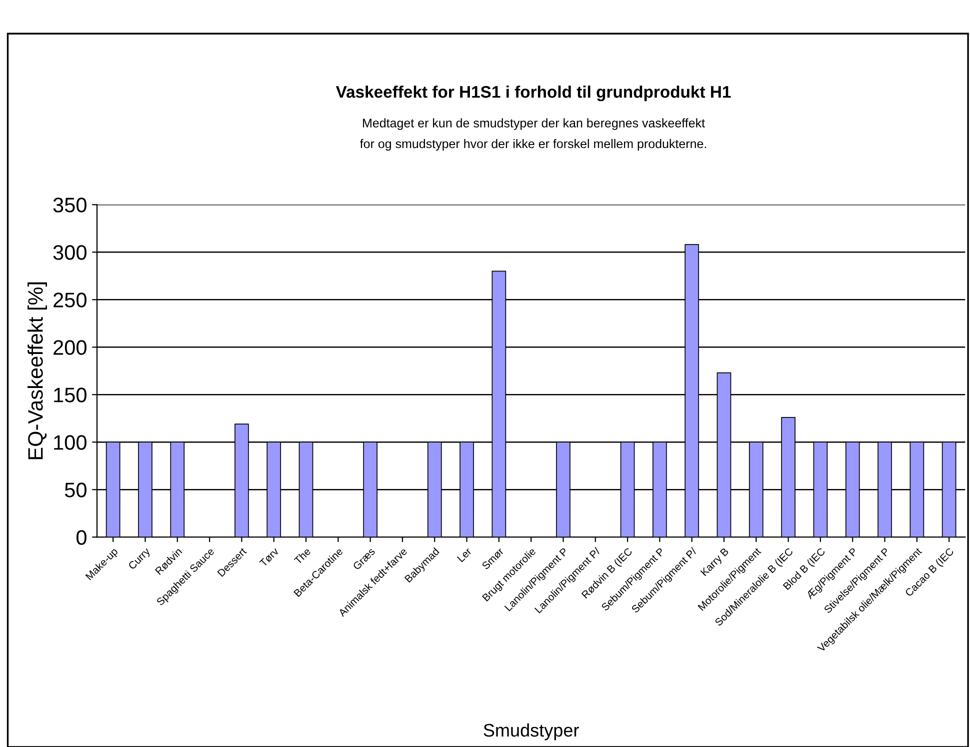 This screenshot has height=747, width=970. Describe the element at coordinates (69, 252) in the screenshot. I see `y-tick-label: 300` at that location.